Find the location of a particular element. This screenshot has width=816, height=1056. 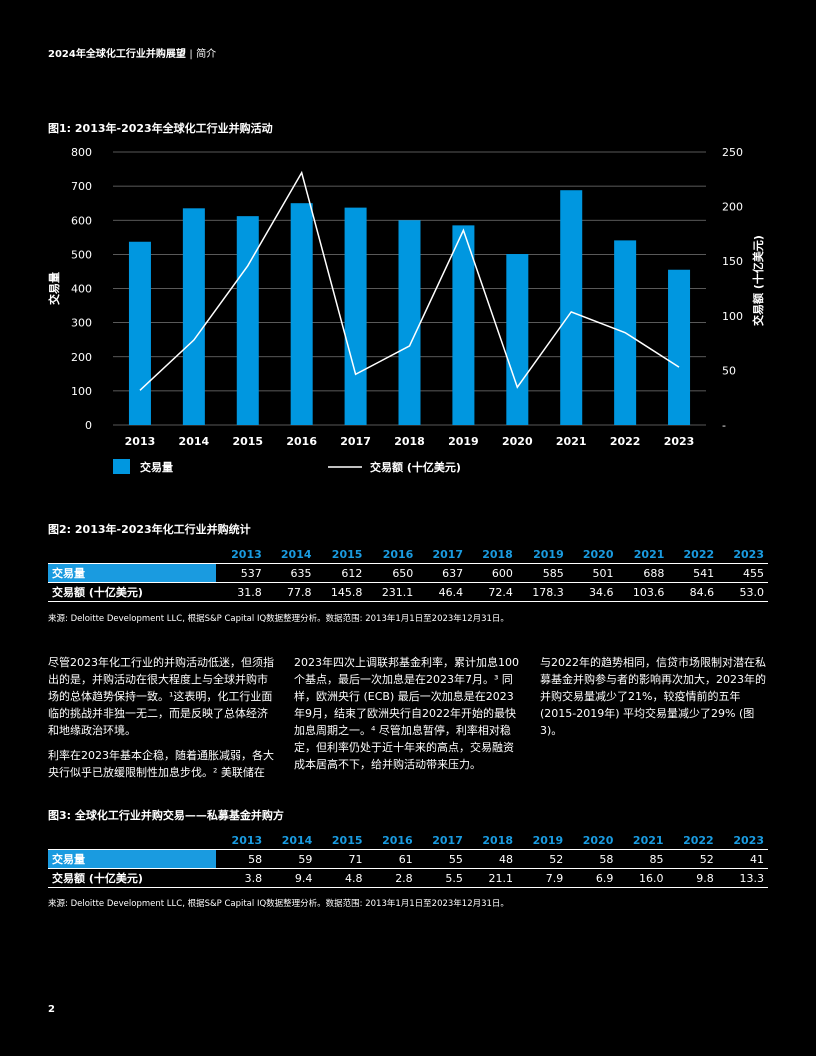

table-cell: 537 is located at coordinates (241, 573).